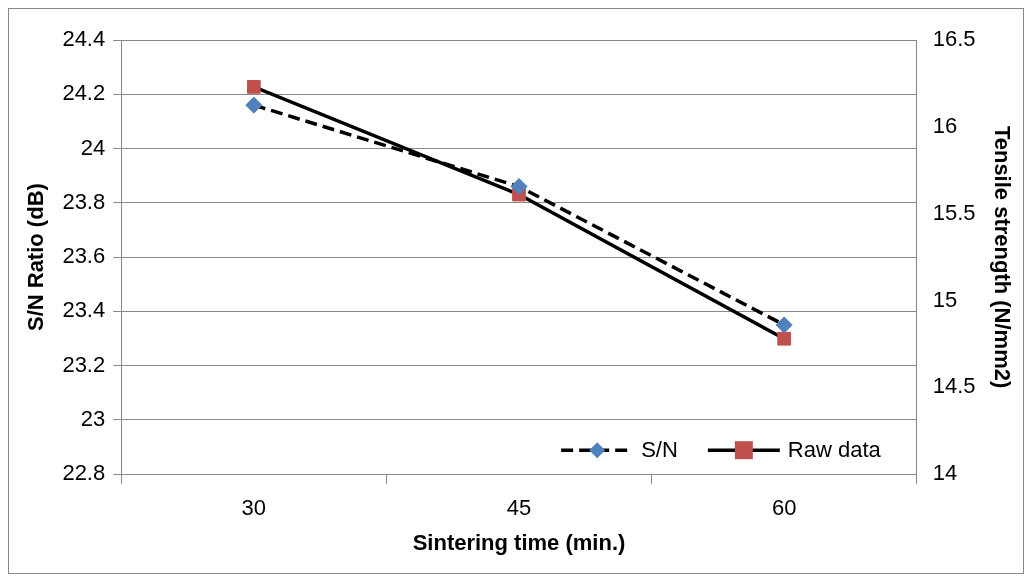  Describe the element at coordinates (84, 310) in the screenshot. I see `y-tick-label: 23.4` at that location.